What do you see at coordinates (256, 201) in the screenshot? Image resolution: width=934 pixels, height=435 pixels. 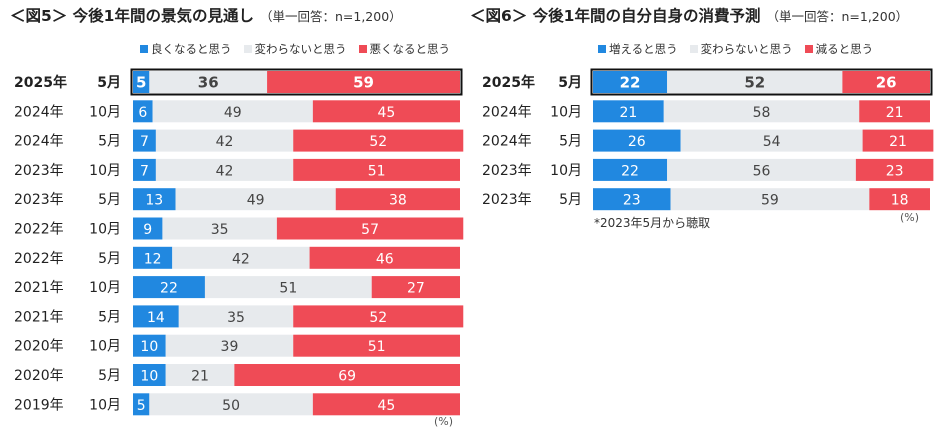 I see `data-label: 49` at bounding box center [256, 201].